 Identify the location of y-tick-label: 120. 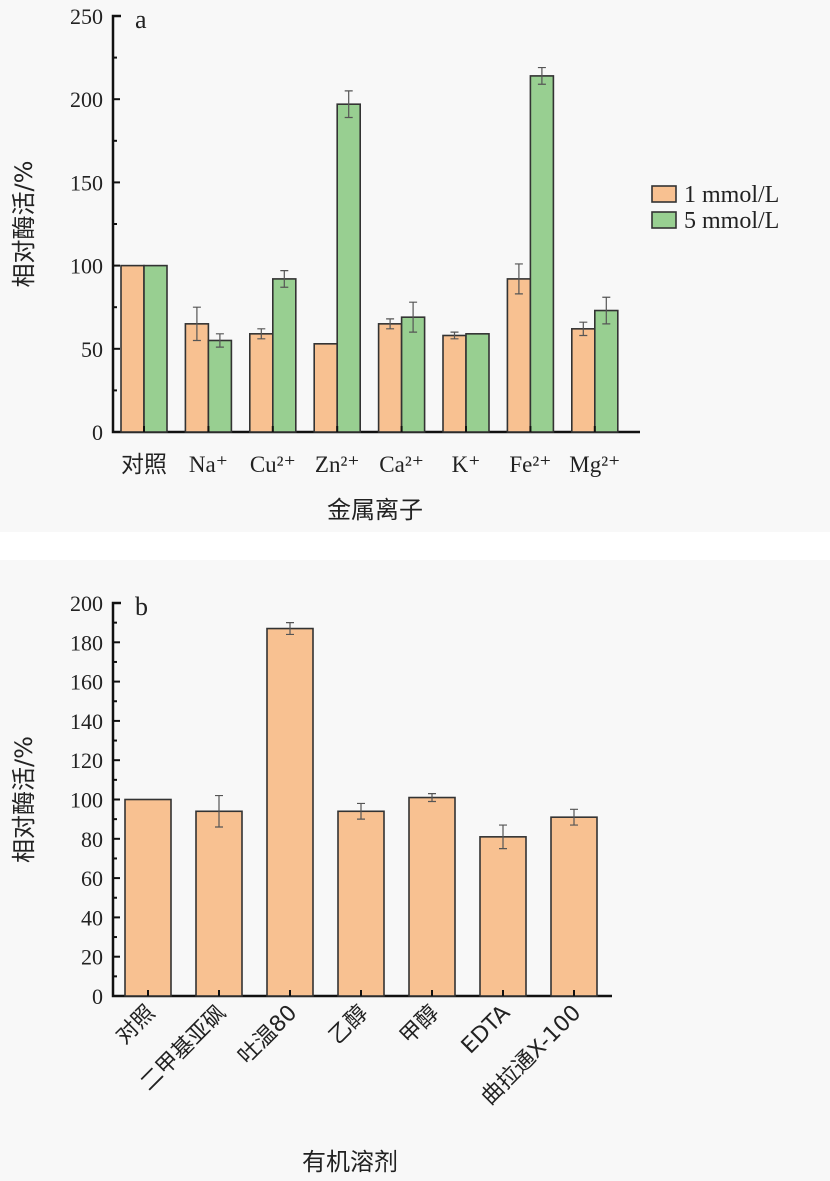
(86, 760).